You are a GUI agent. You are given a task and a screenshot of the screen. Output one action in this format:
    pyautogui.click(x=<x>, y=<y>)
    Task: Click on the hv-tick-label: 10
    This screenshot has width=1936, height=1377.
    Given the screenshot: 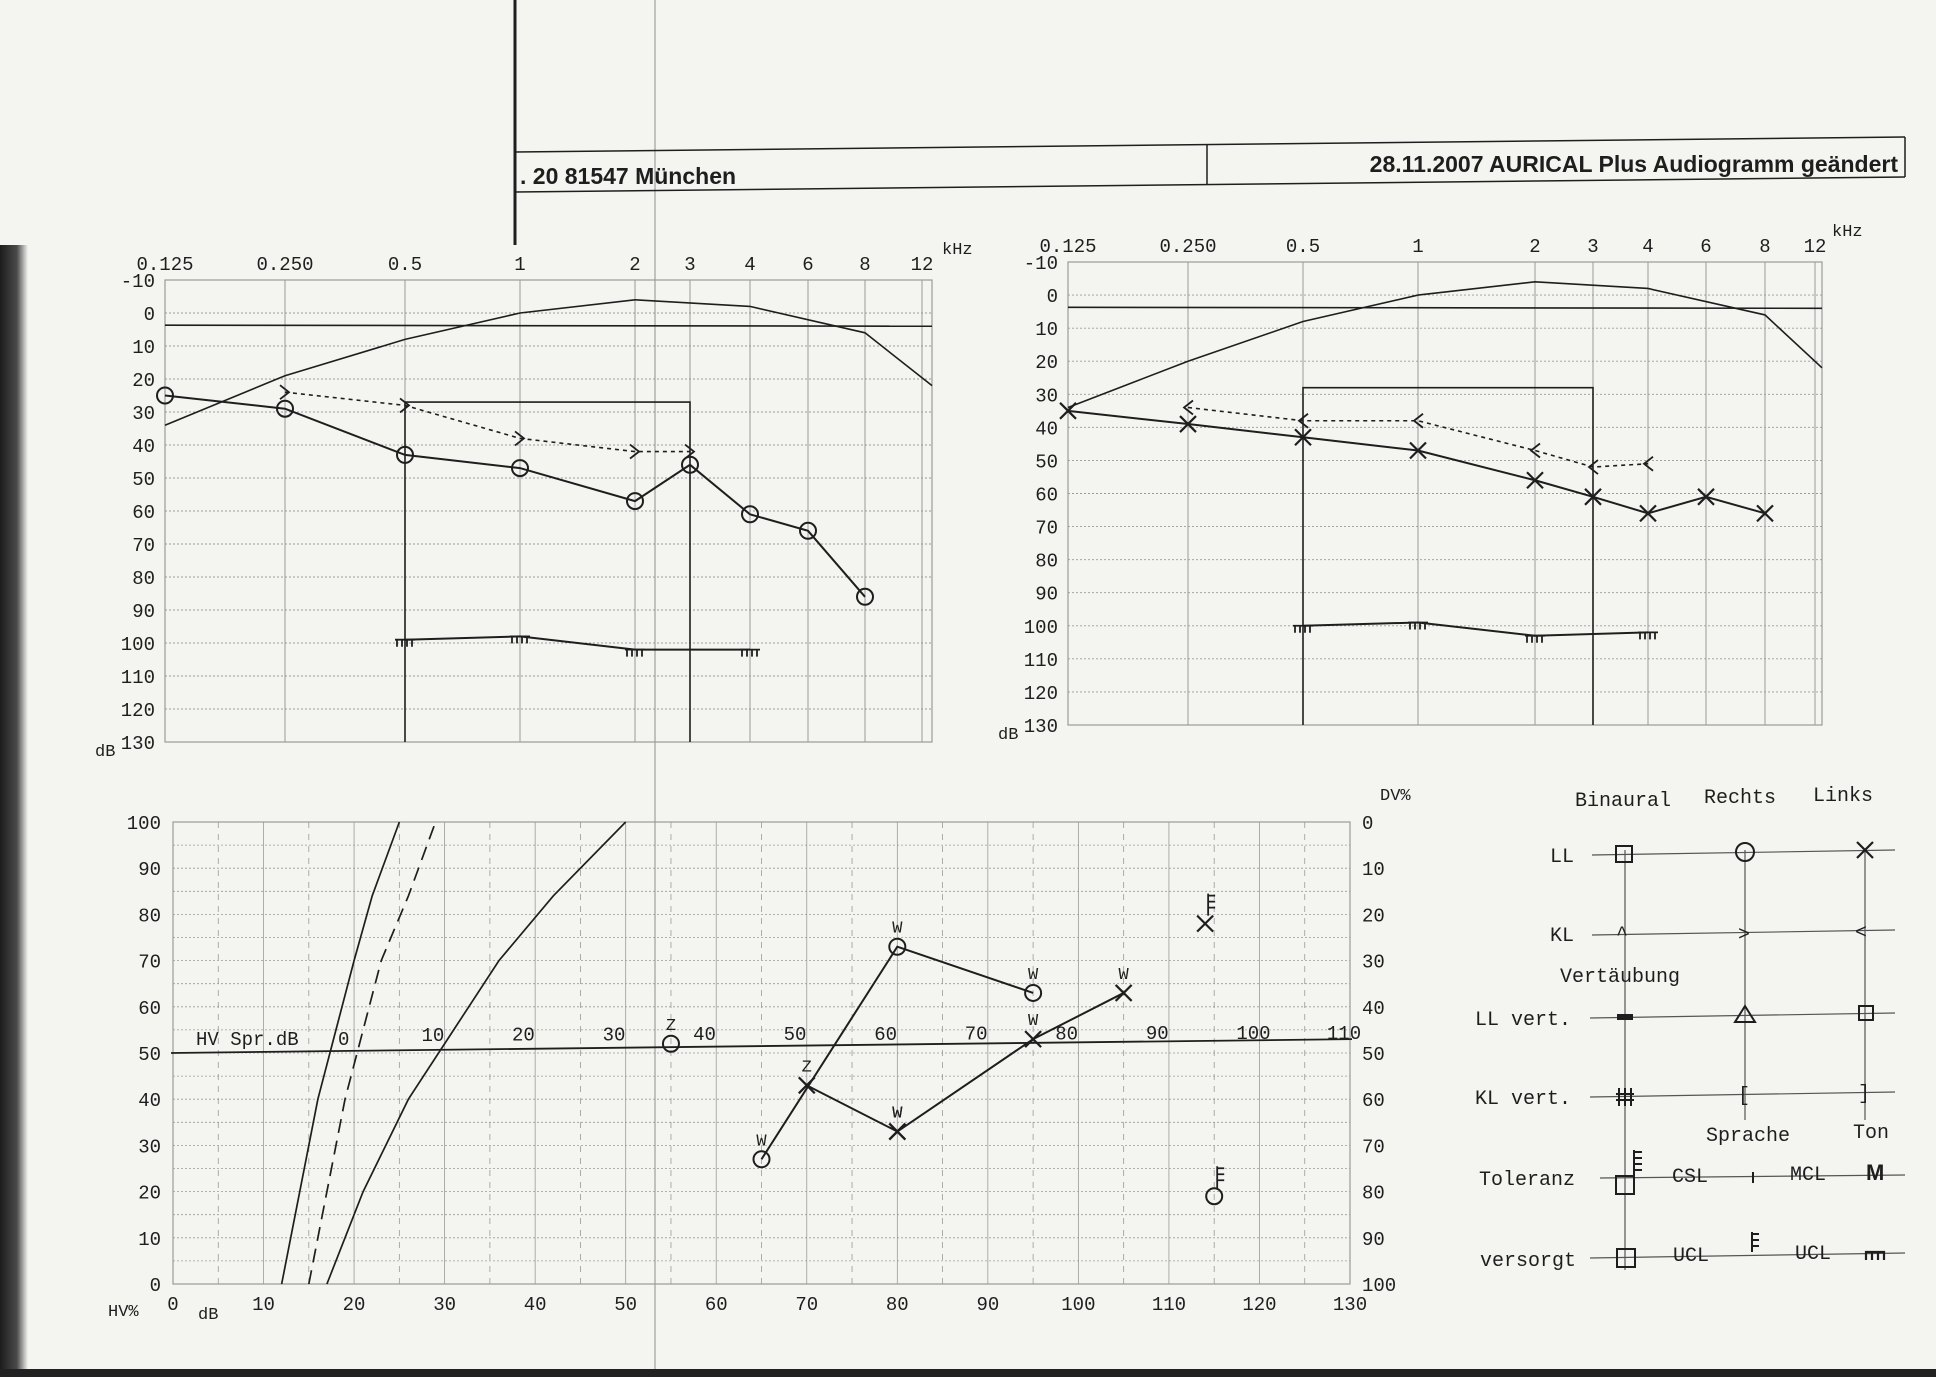 What is the action you would take?
    pyautogui.click(x=433, y=1036)
    